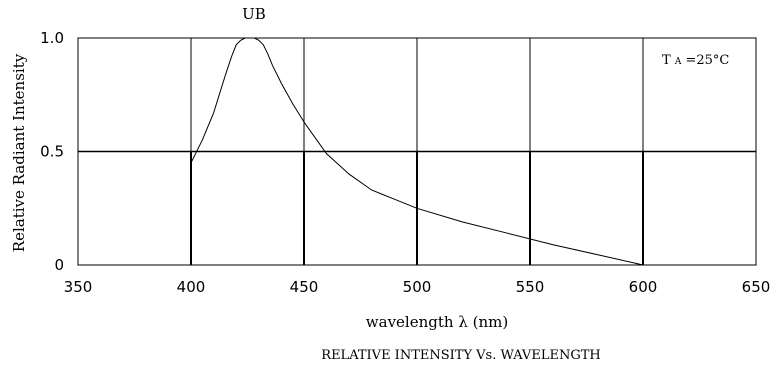  I want to click on x-tick-label: 650, so click(756, 287).